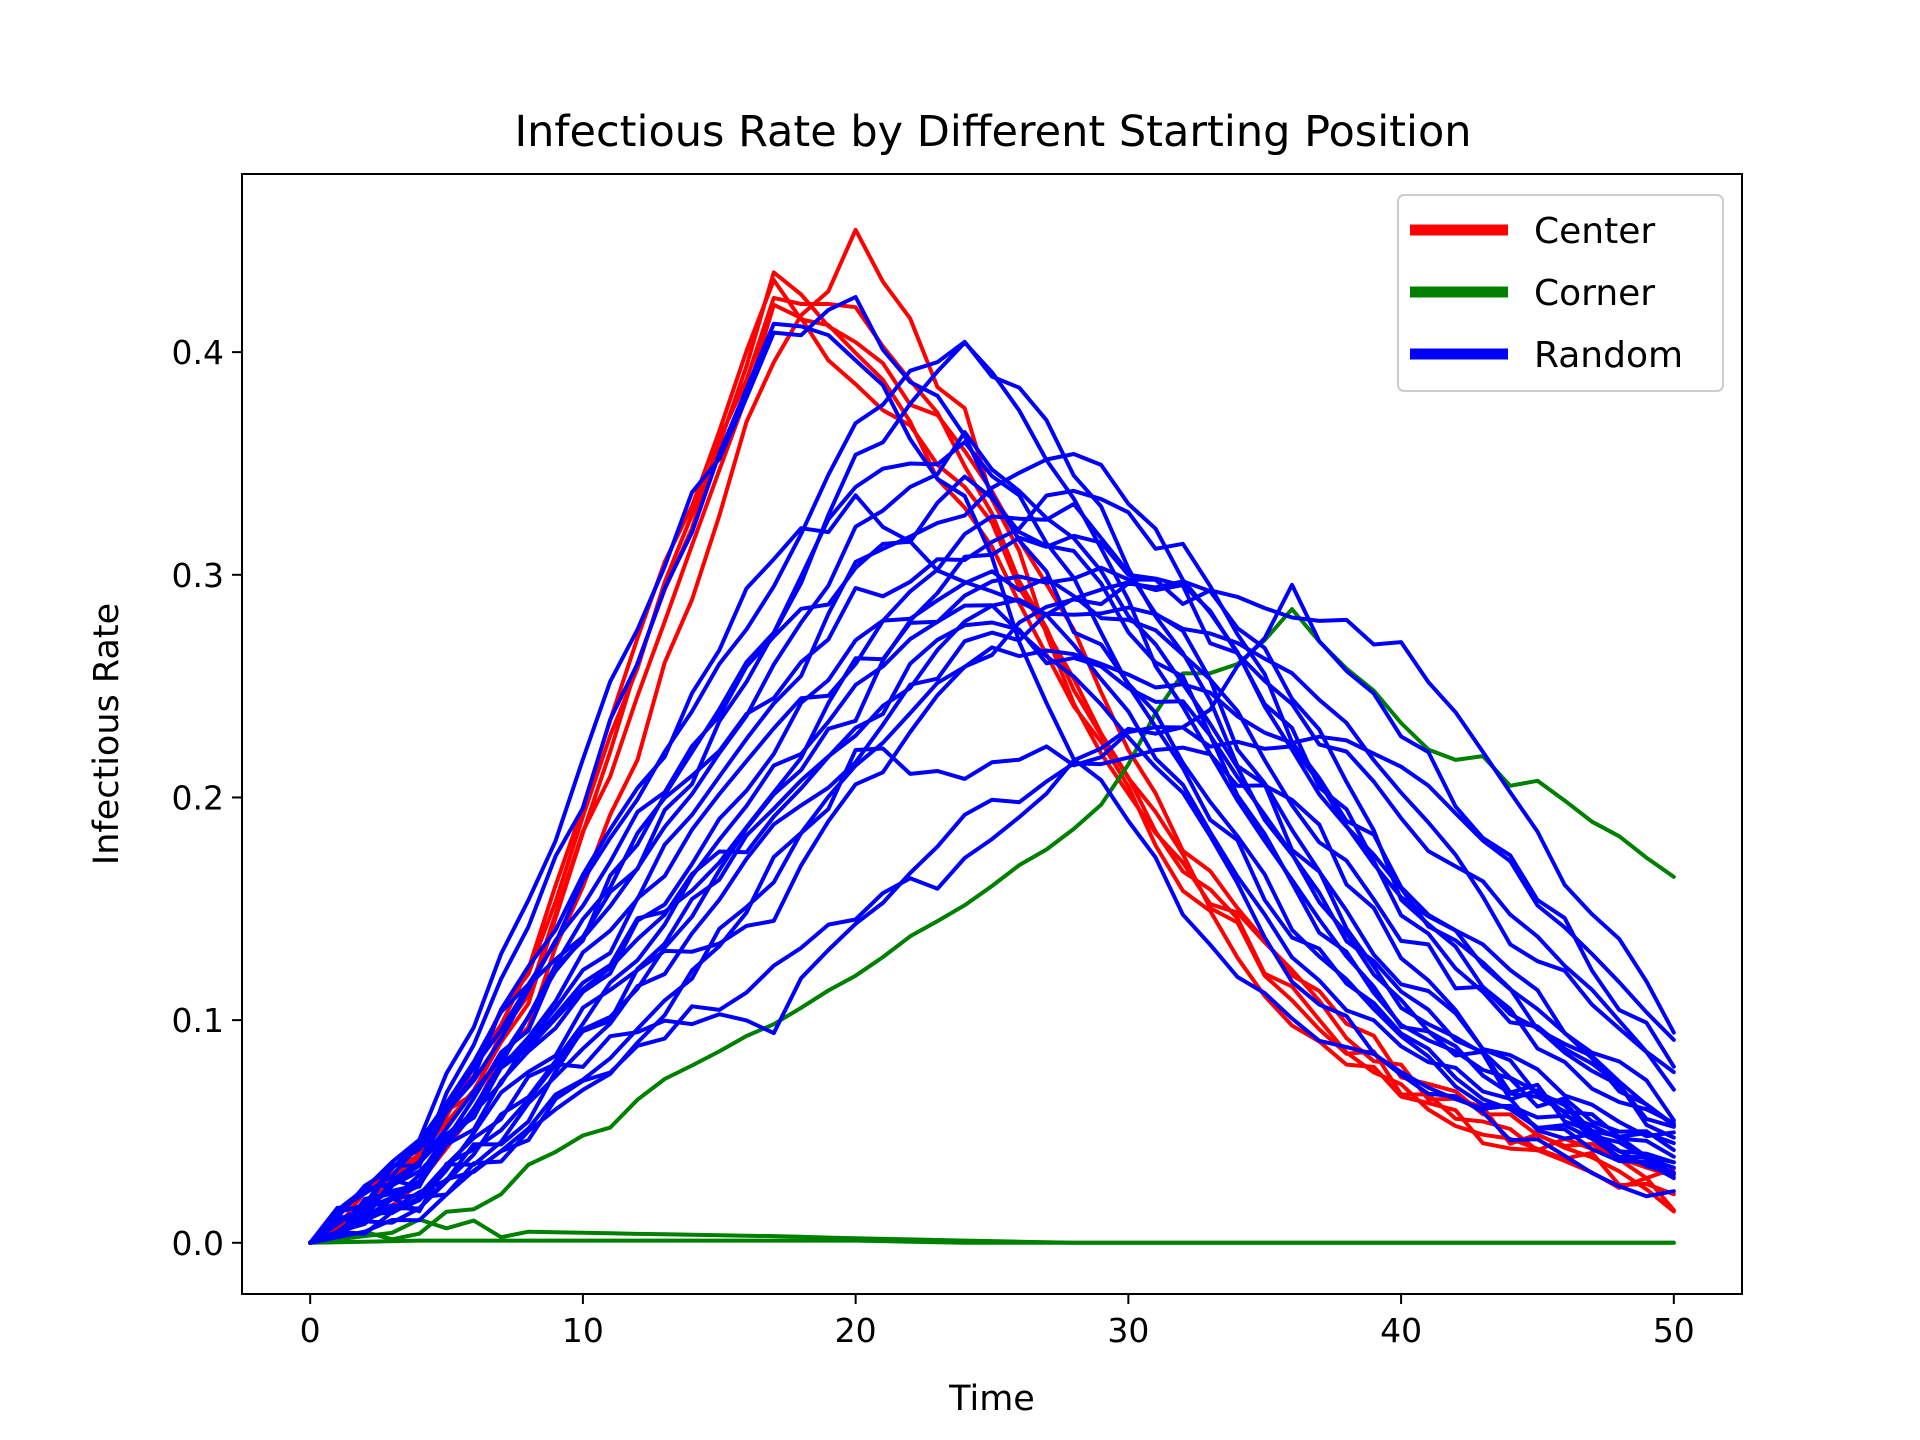 Image resolution: width=1920 pixels, height=1440 pixels. What do you see at coordinates (1128, 1330) in the screenshot?
I see `x-tick-label: 30` at bounding box center [1128, 1330].